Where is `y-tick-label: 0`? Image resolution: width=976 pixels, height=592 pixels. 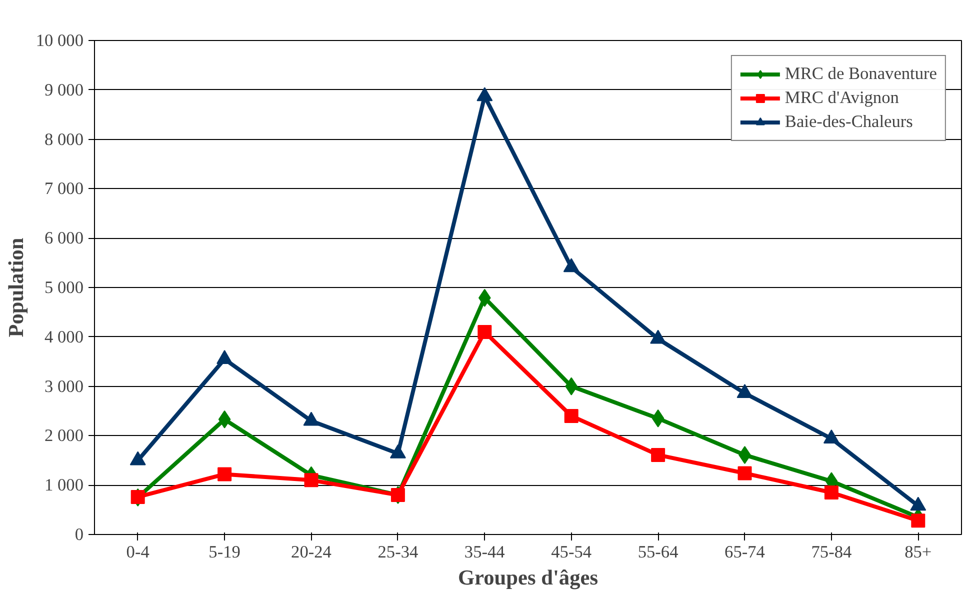
y-tick-label: 0 is located at coordinates (79, 534).